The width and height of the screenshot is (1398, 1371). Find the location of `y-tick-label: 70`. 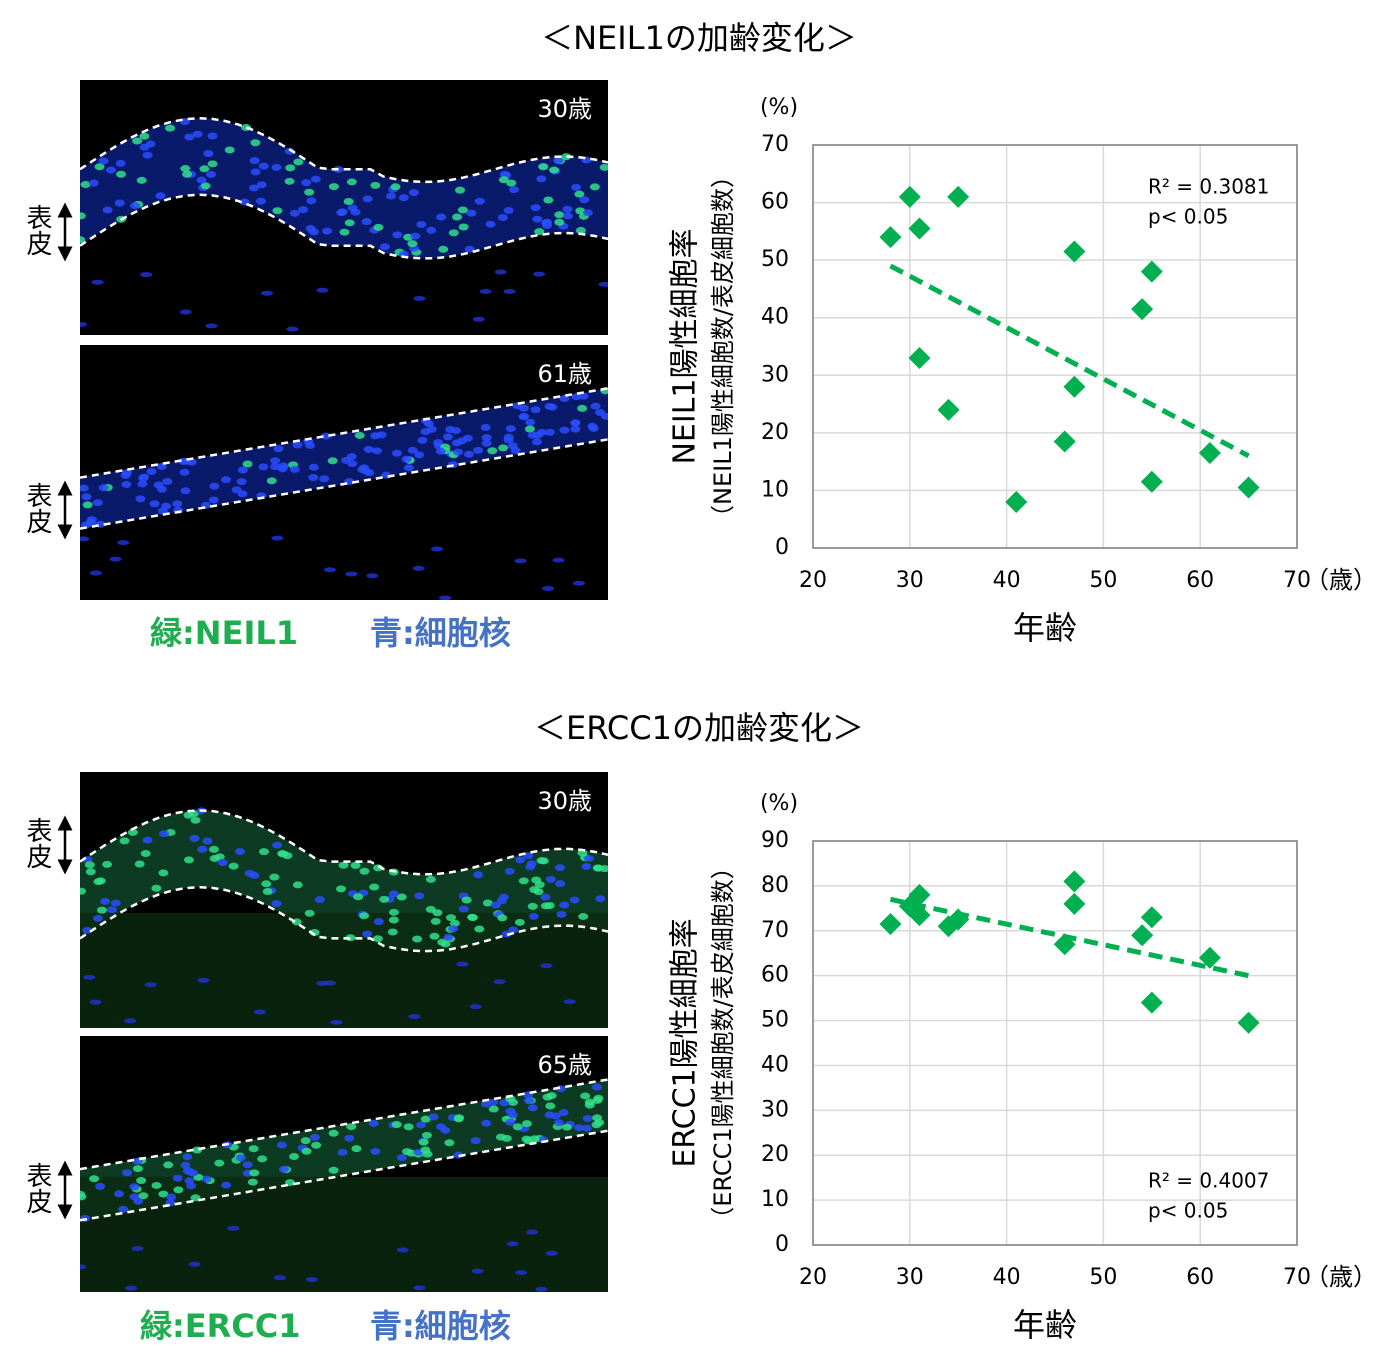

y-tick-label: 70 is located at coordinates (775, 930).